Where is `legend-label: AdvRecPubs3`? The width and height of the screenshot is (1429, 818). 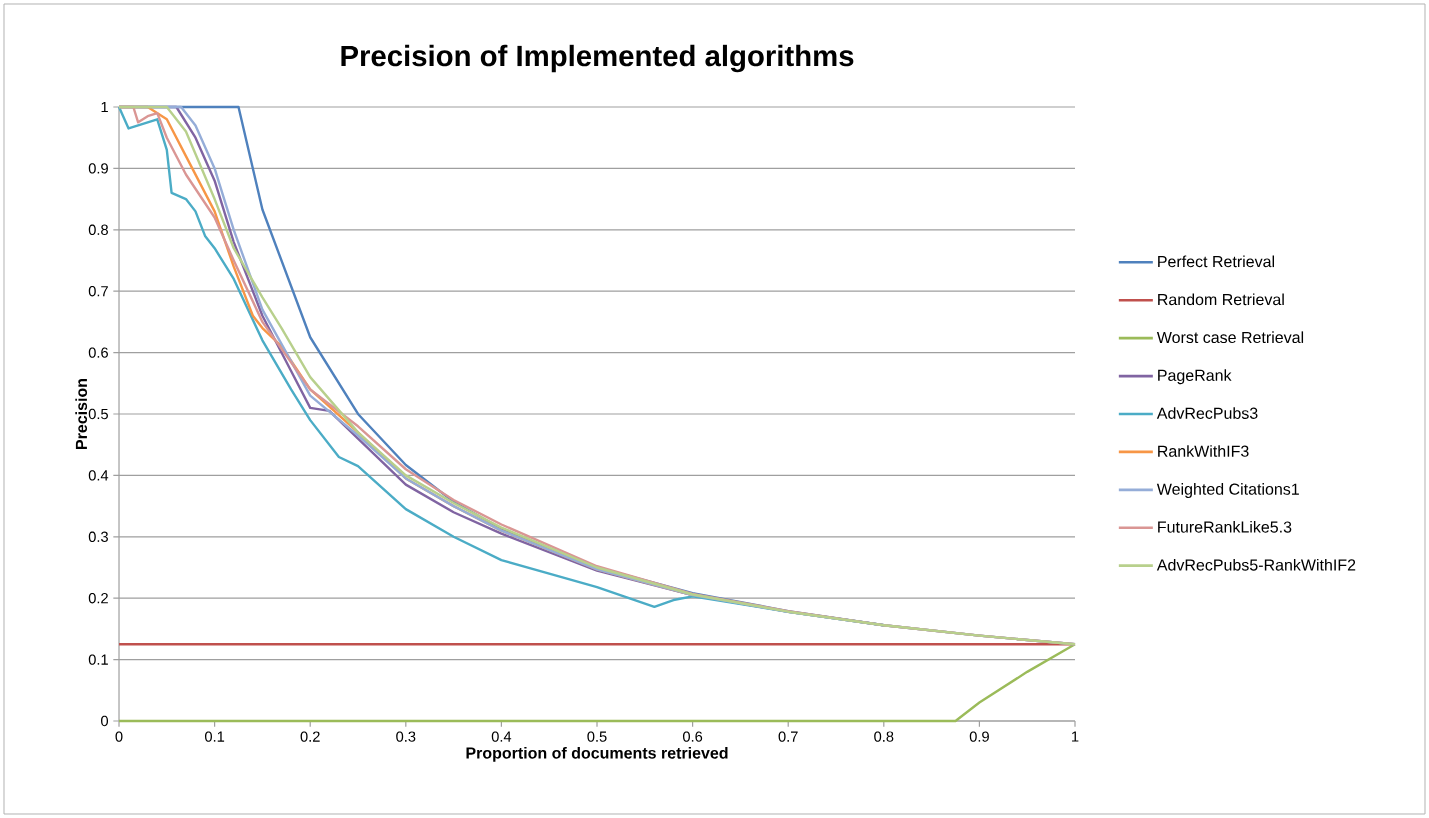 legend-label: AdvRecPubs3 is located at coordinates (1207, 413).